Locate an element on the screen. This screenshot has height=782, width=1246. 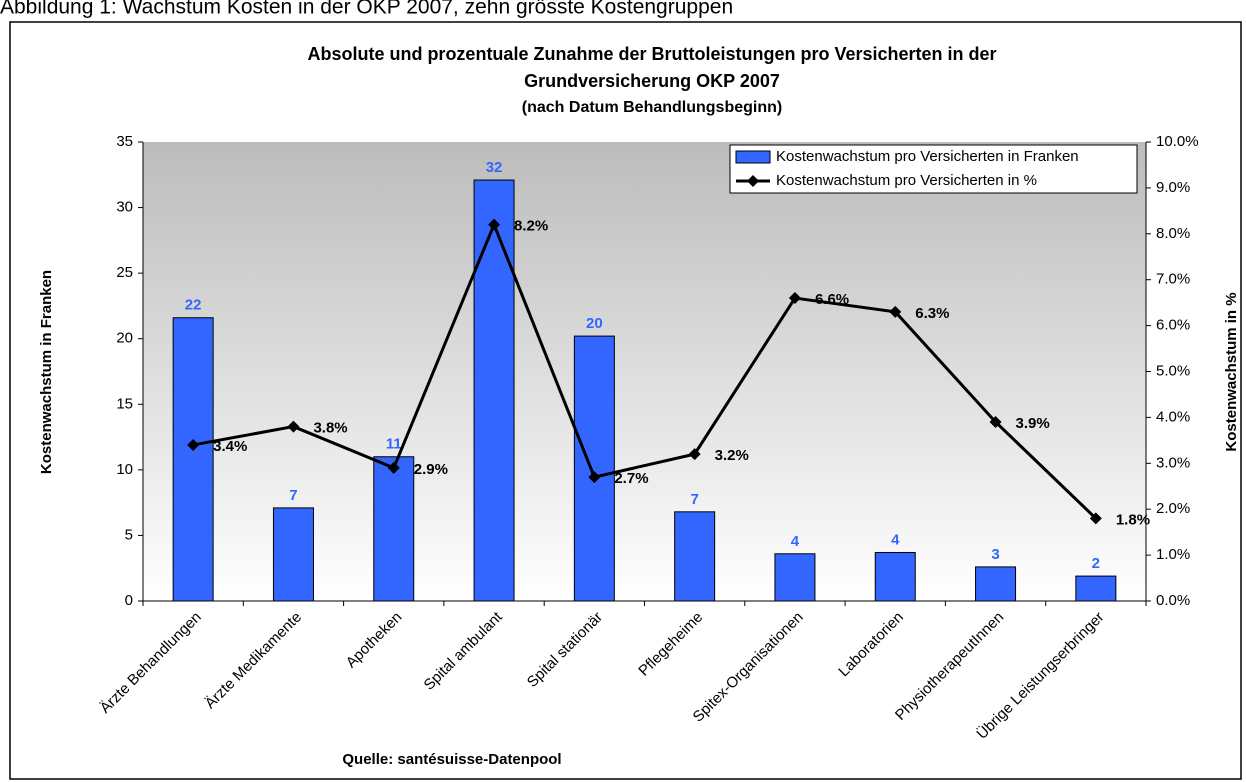
y-tick-label: 15 is located at coordinates (124, 403).